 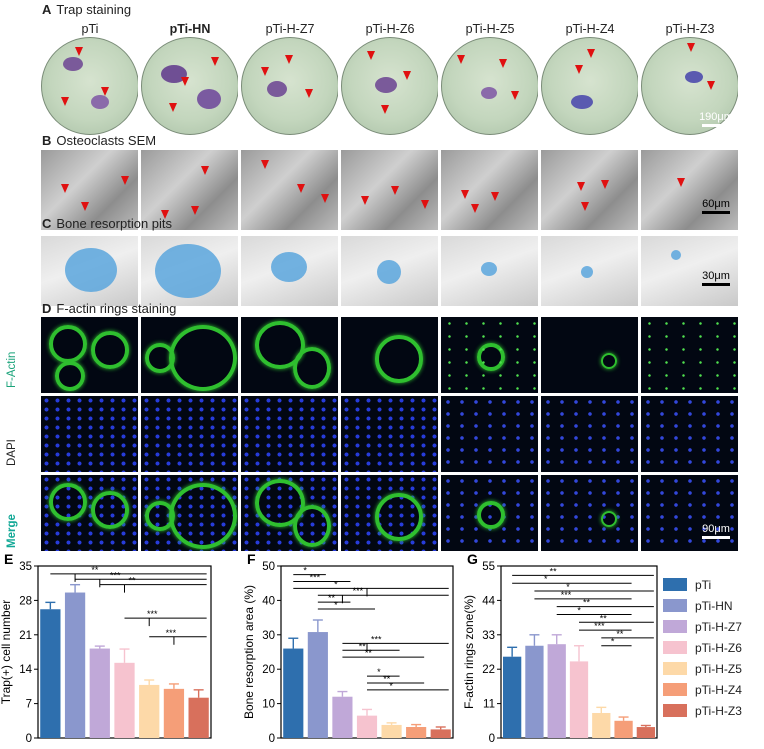 What do you see at coordinates (590, 29) in the screenshot?
I see `col-label: pTi-H-Z4` at bounding box center [590, 29].